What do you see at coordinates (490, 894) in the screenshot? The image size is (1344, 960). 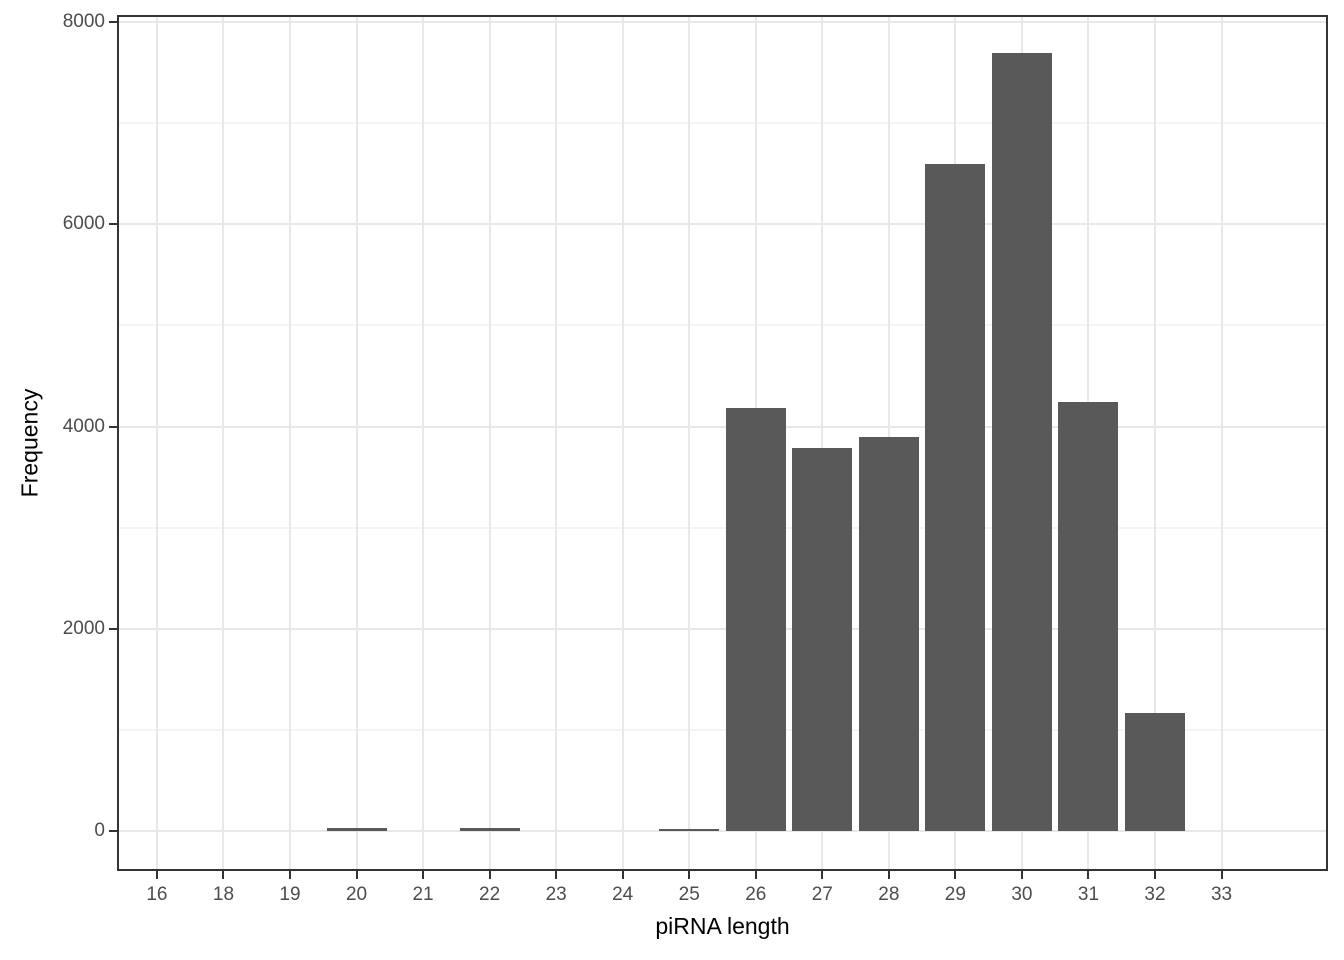 I see `x-tick-label: 22` at bounding box center [490, 894].